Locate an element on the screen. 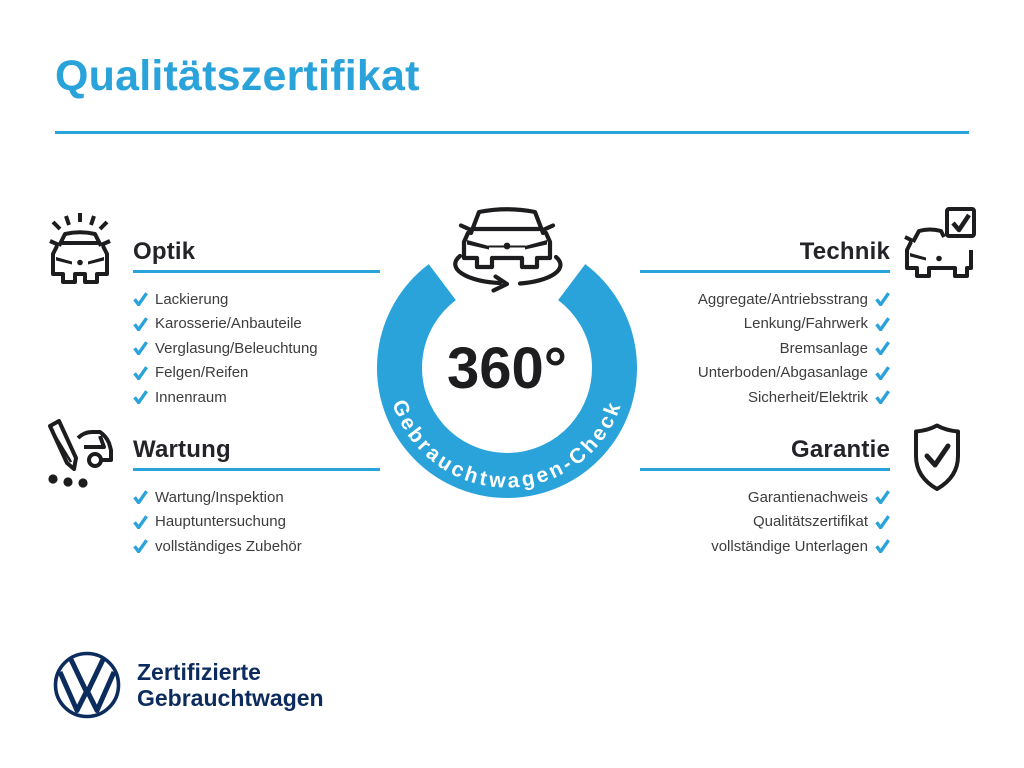  checklist-item: Lenkung/Fahrwerk is located at coordinates (765, 324).